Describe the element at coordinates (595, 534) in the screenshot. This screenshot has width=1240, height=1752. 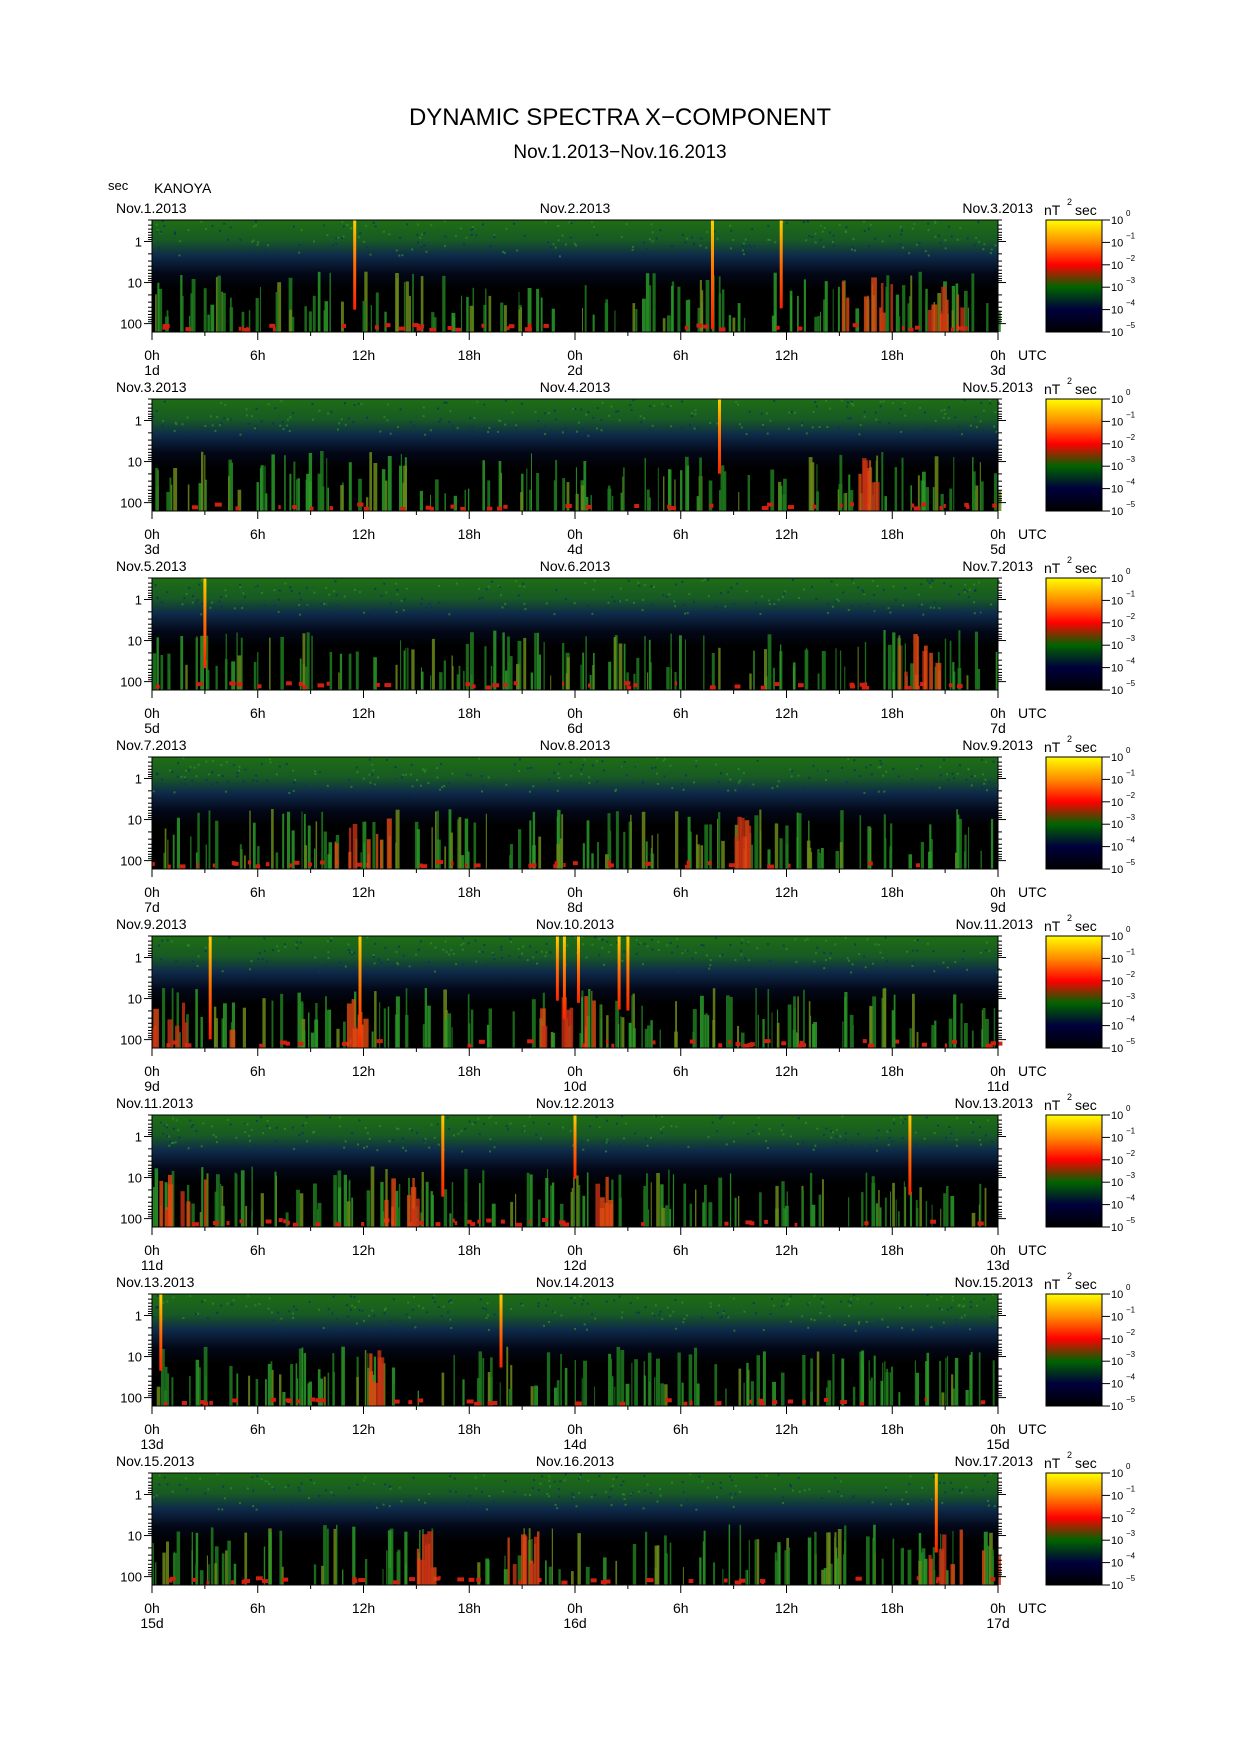
I see `x-axis: 0h 6h 12h 18h 0h 6h 12h 18h 0h UTC 3d 4d 5d` at that location.